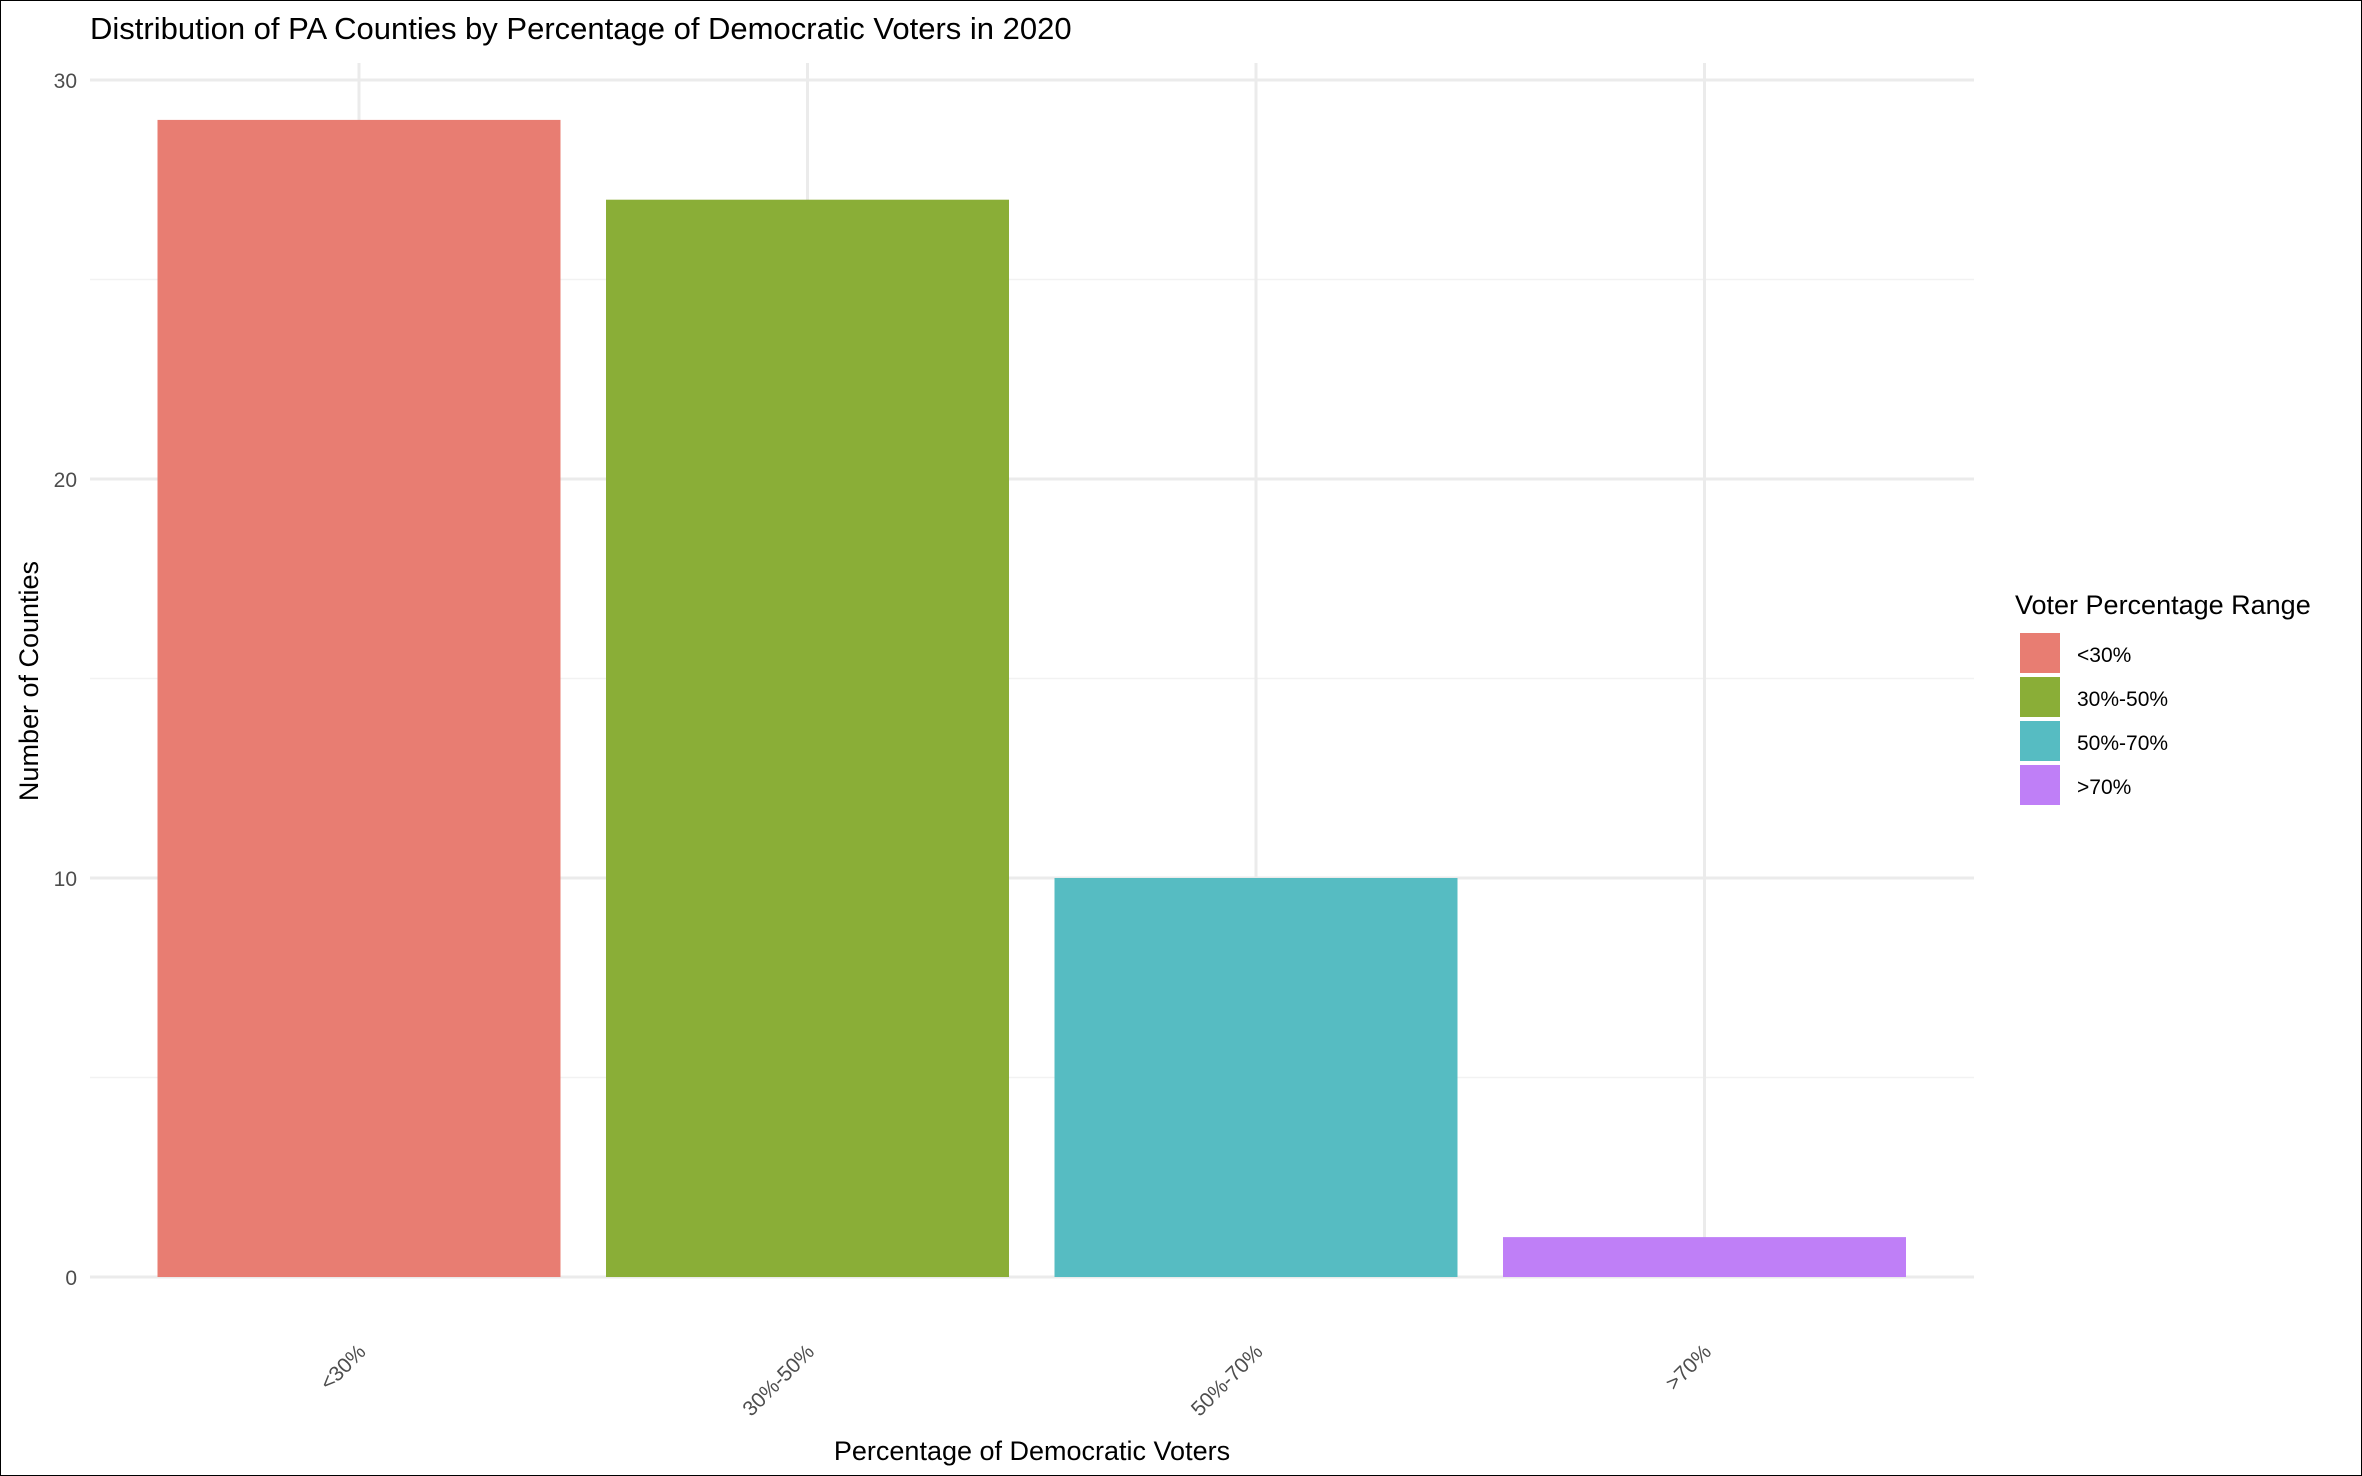 The image size is (2362, 1476). What do you see at coordinates (65, 81) in the screenshot?
I see `y-tick-label: 30` at bounding box center [65, 81].